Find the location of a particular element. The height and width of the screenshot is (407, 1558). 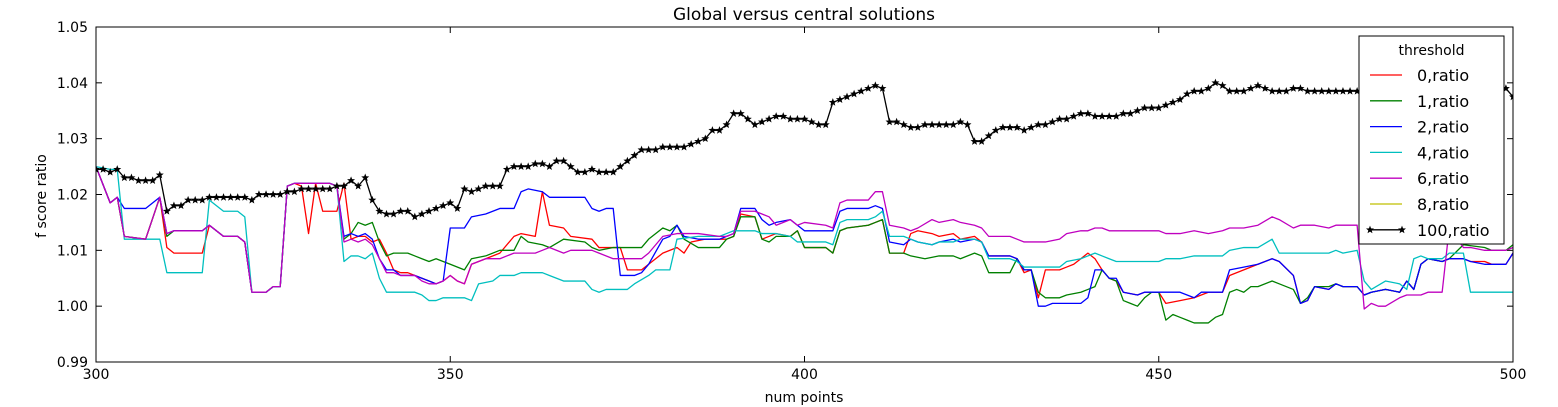

legend-label: 4,ratio is located at coordinates (1443, 152).